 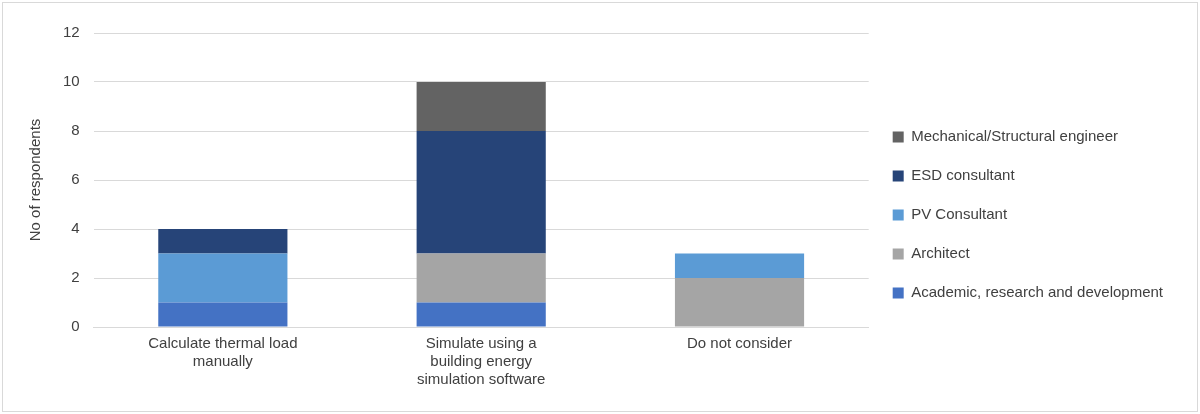 I want to click on y-tick-label: 0, so click(x=75, y=326).